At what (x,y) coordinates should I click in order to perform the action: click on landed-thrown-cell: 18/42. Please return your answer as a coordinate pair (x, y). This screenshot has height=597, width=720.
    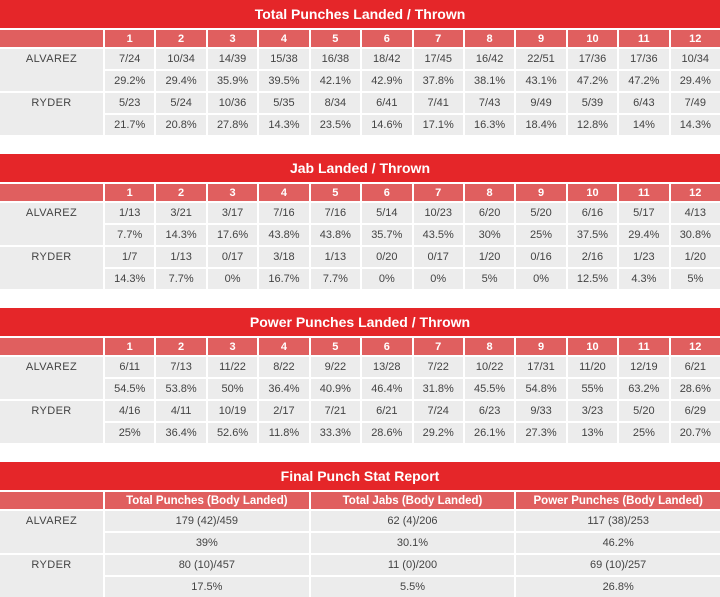
    Looking at the image, I should click on (387, 59).